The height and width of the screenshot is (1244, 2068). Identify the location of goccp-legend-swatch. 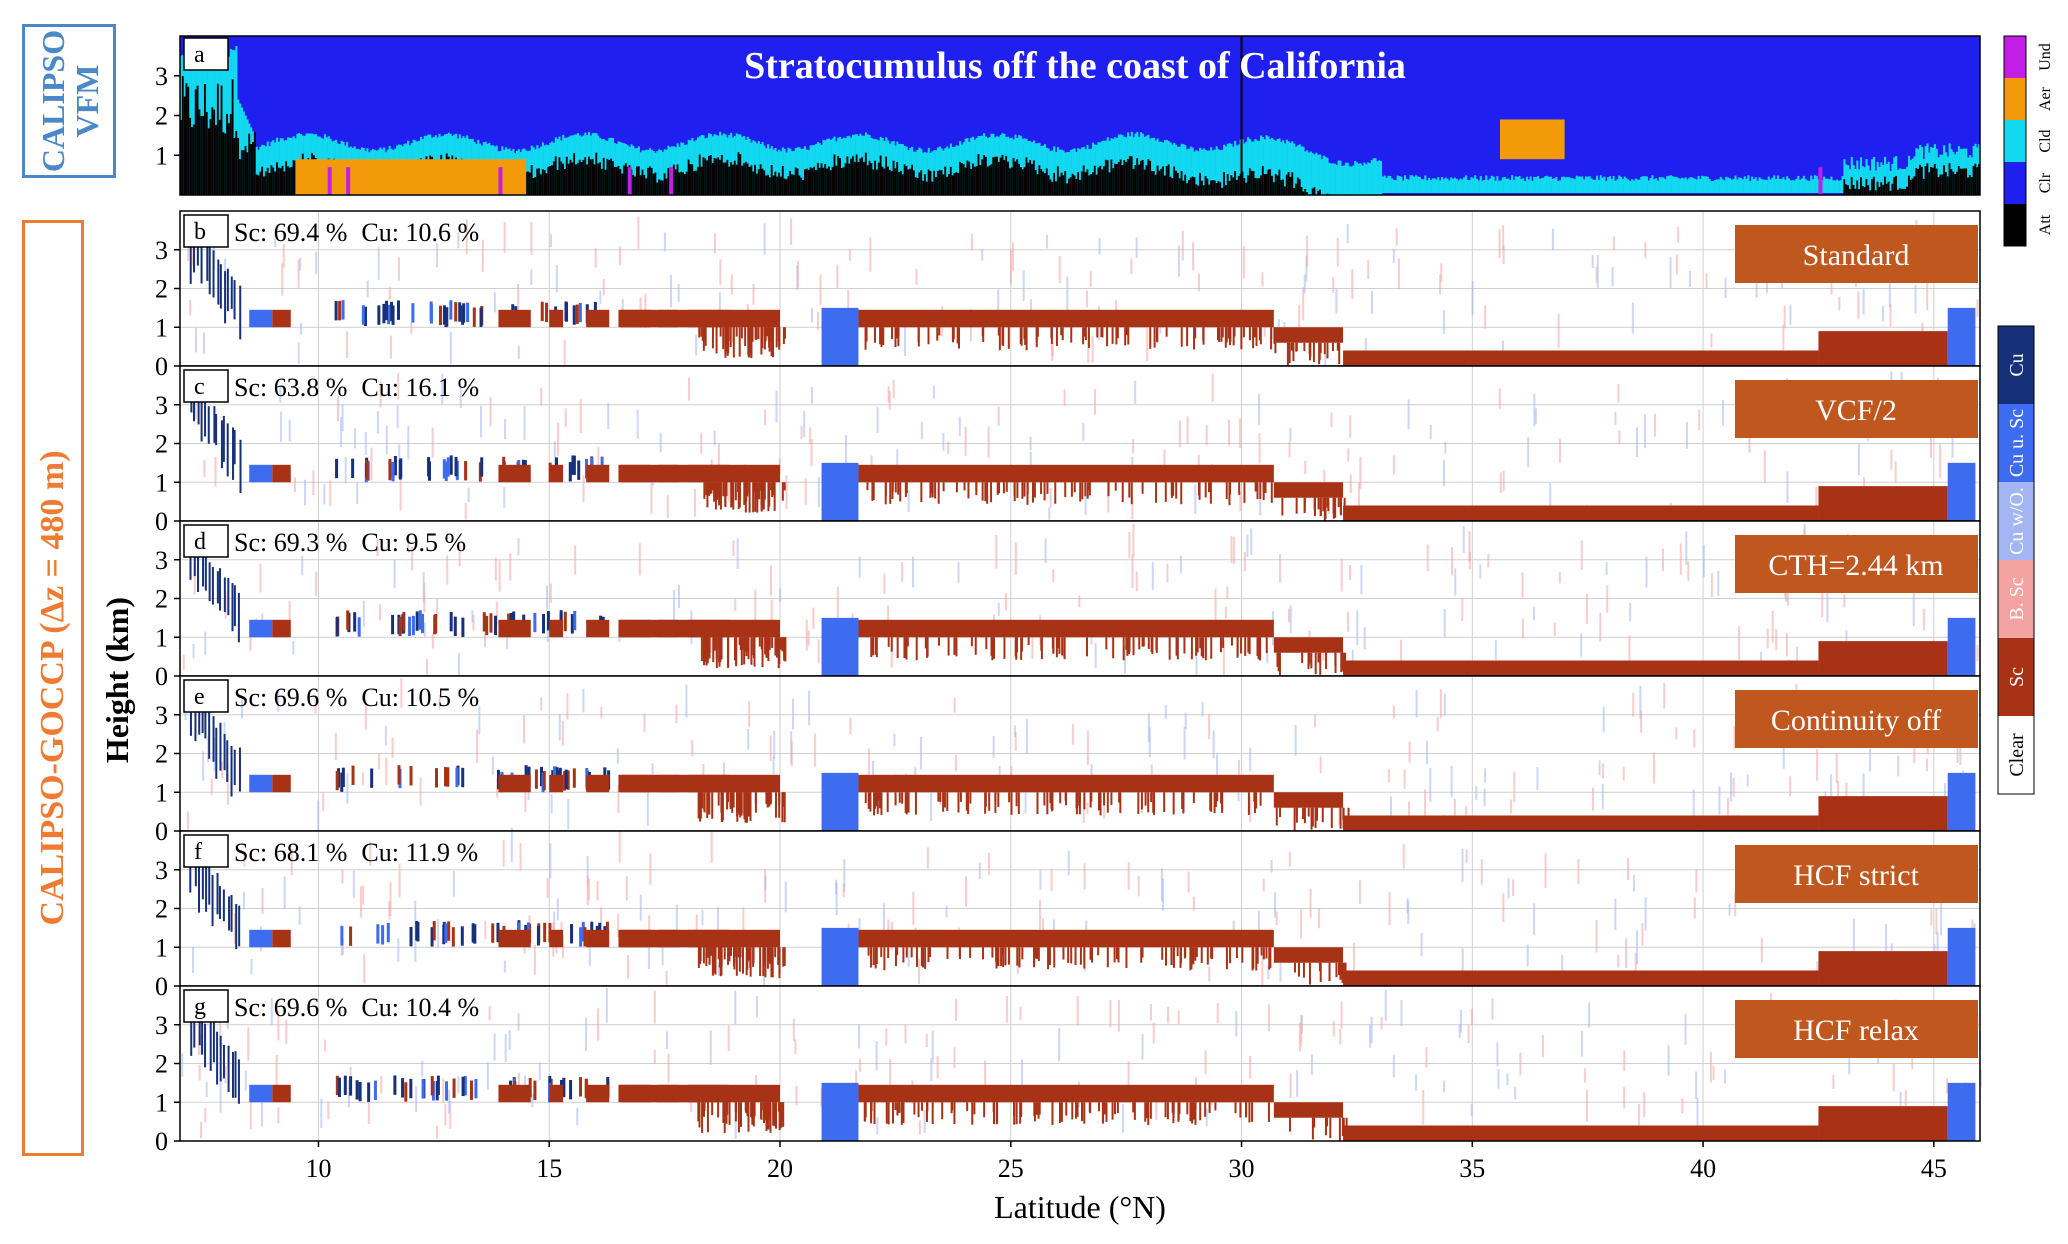
(2016, 365).